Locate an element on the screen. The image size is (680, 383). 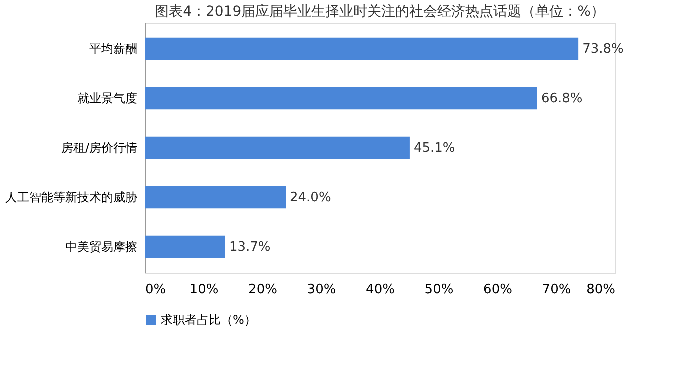
text: 45.1% is located at coordinates (435, 148).